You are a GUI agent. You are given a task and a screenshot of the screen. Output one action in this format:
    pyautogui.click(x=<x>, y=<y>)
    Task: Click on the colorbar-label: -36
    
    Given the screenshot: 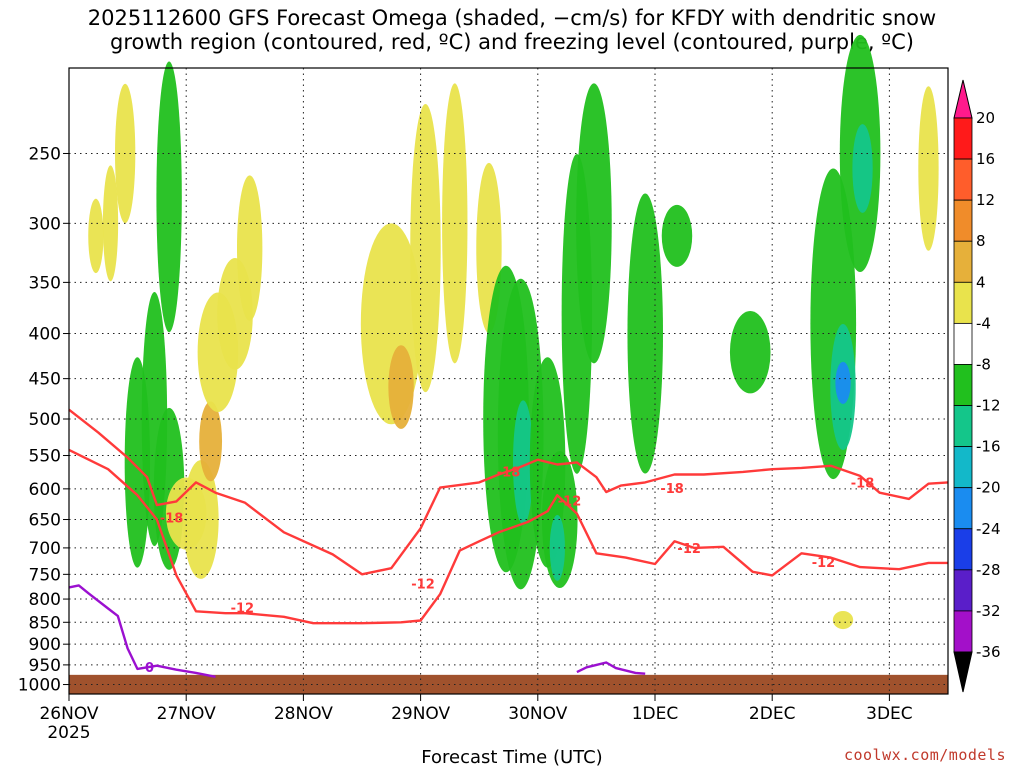 What is the action you would take?
    pyautogui.click(x=988, y=652)
    